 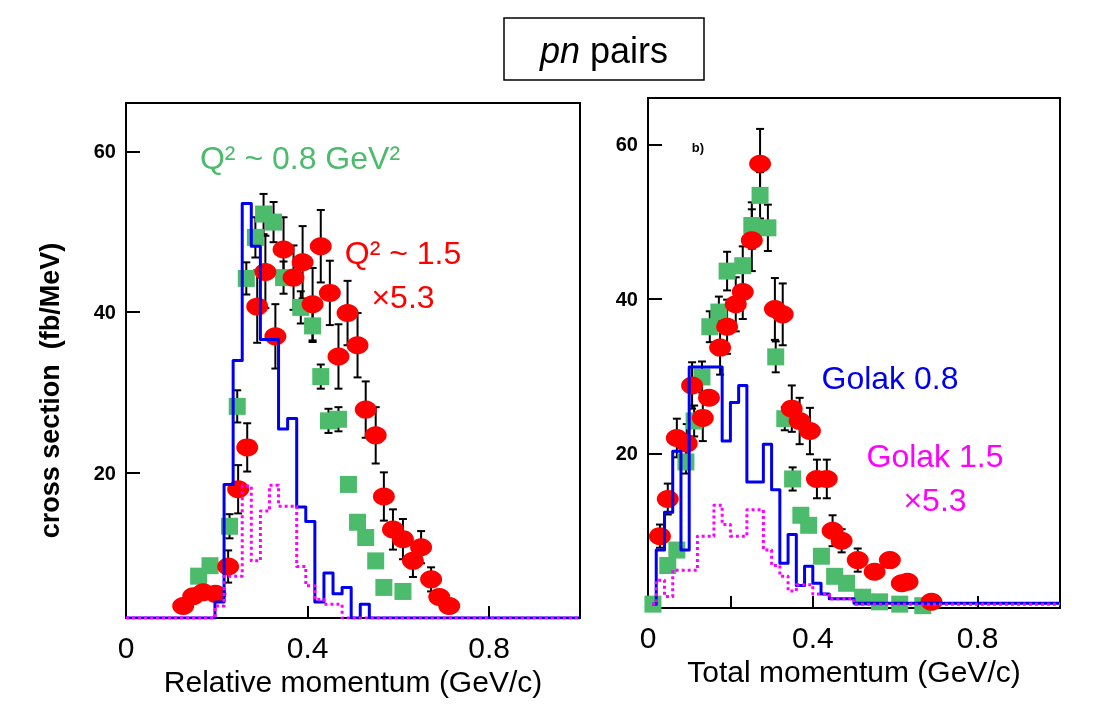 I want to click on chart-title: pn pairs, so click(x=603, y=50).